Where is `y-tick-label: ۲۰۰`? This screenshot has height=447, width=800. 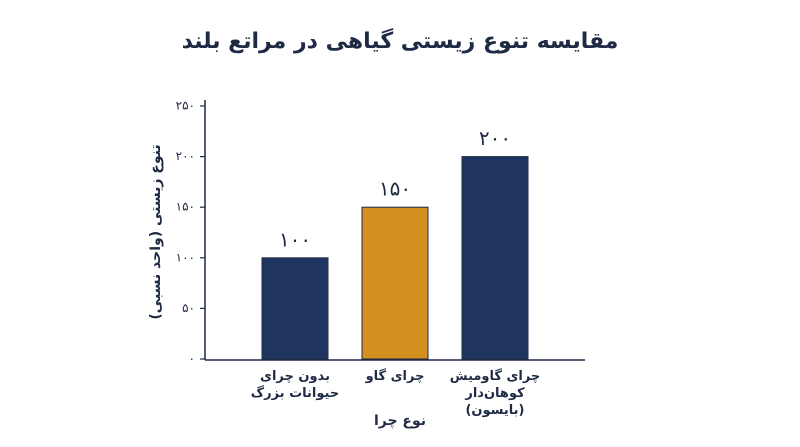
y-tick-label: ۲۰۰ is located at coordinates (185, 156).